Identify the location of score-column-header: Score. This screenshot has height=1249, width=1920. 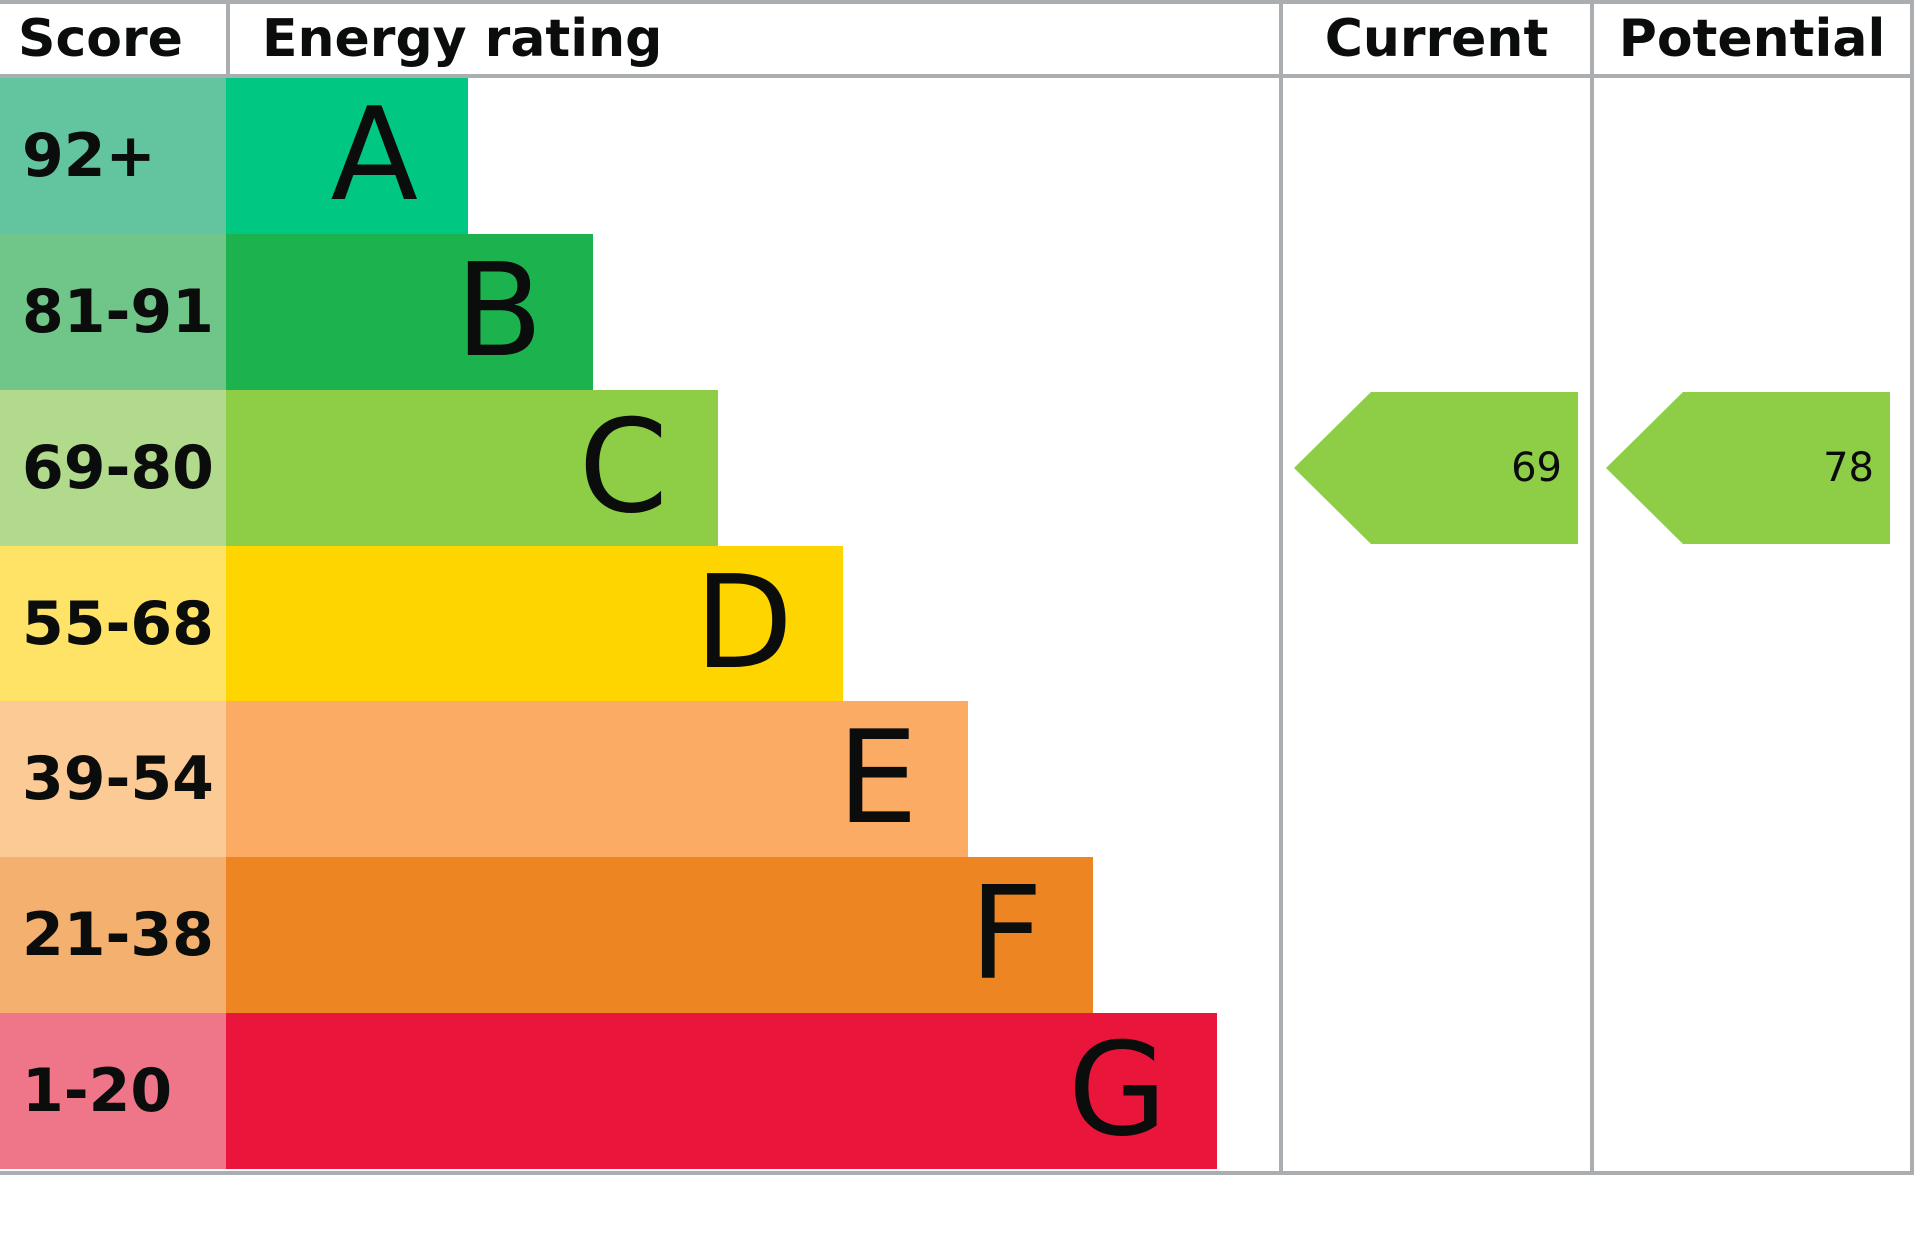
(100, 39).